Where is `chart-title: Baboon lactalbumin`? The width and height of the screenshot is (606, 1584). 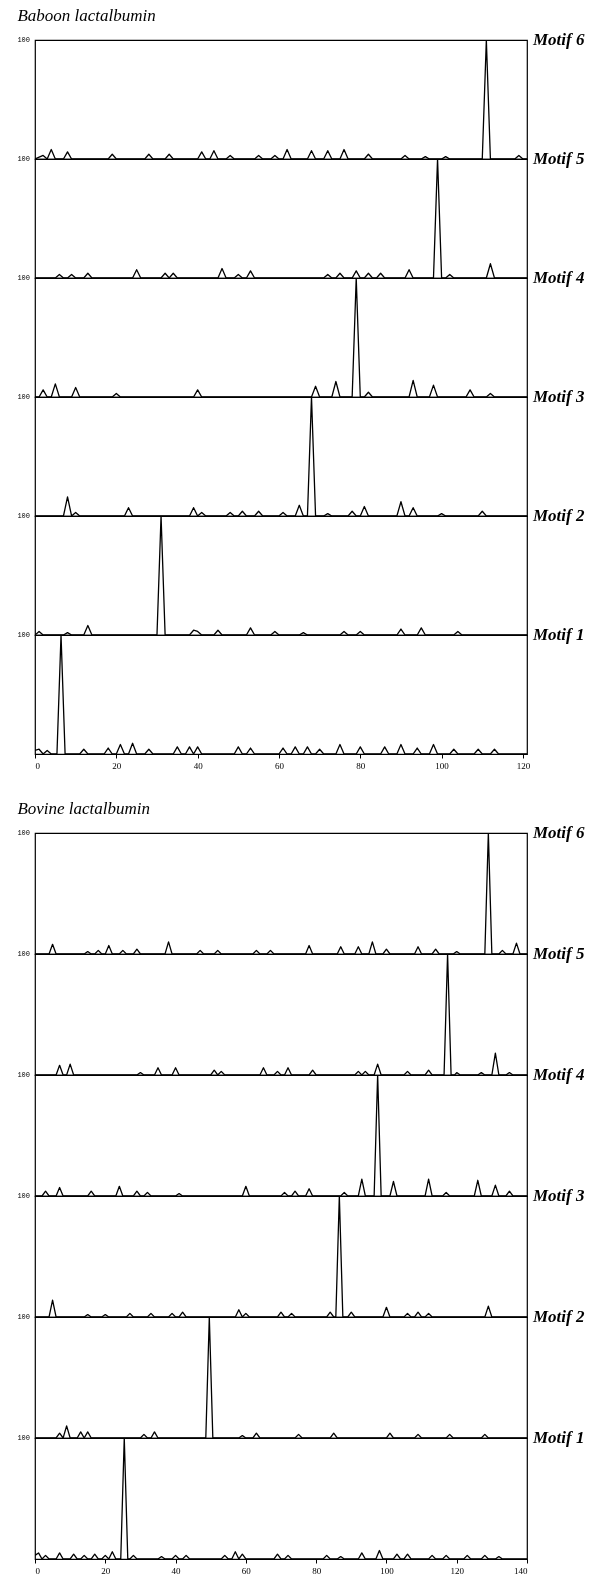
chart-title: Baboon lactalbumin is located at coordinates (86, 15).